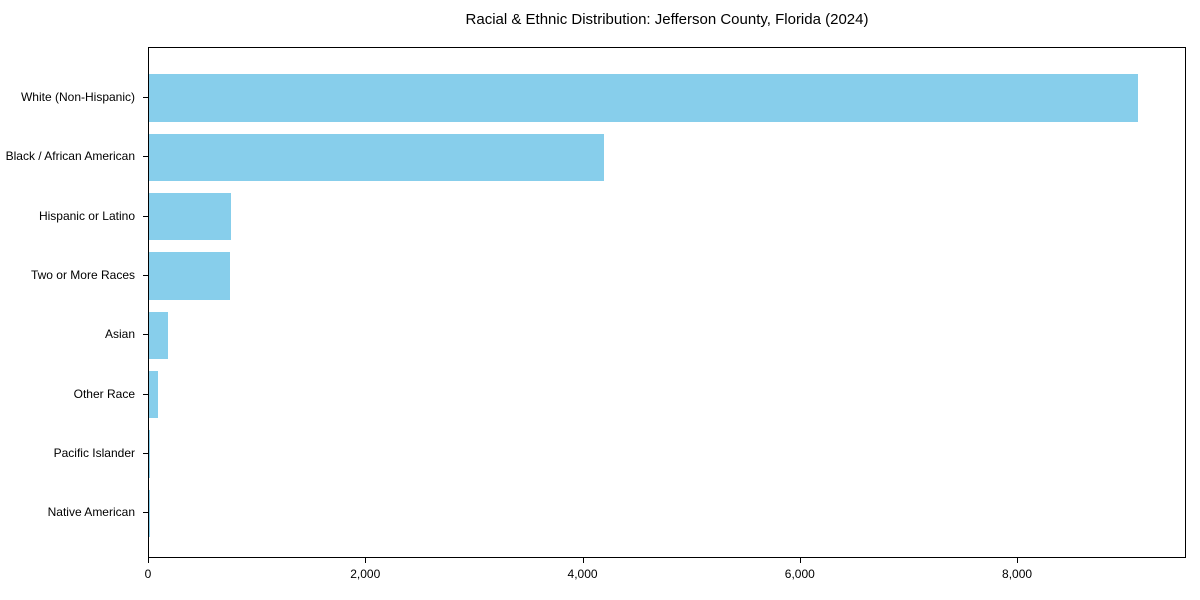  Describe the element at coordinates (119, 334) in the screenshot. I see `y-axis-label: Asian` at that location.